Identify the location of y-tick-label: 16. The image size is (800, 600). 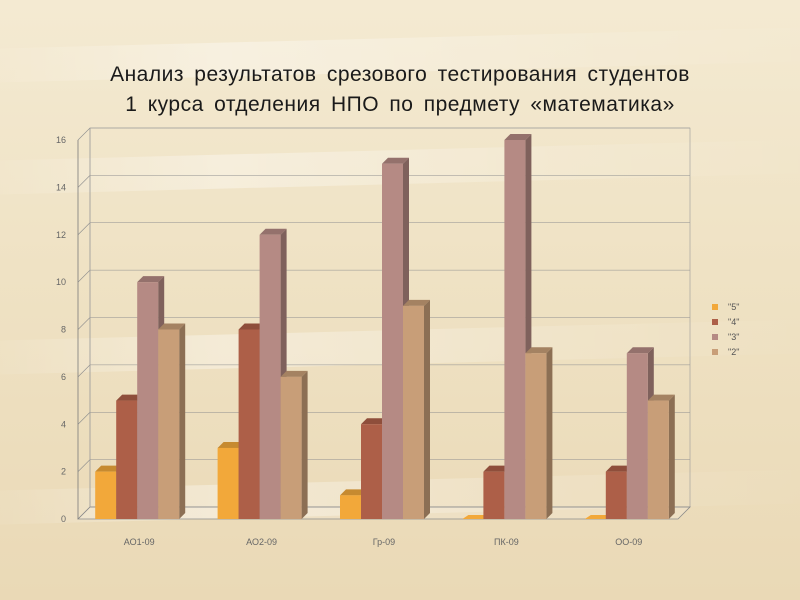
(61, 140).